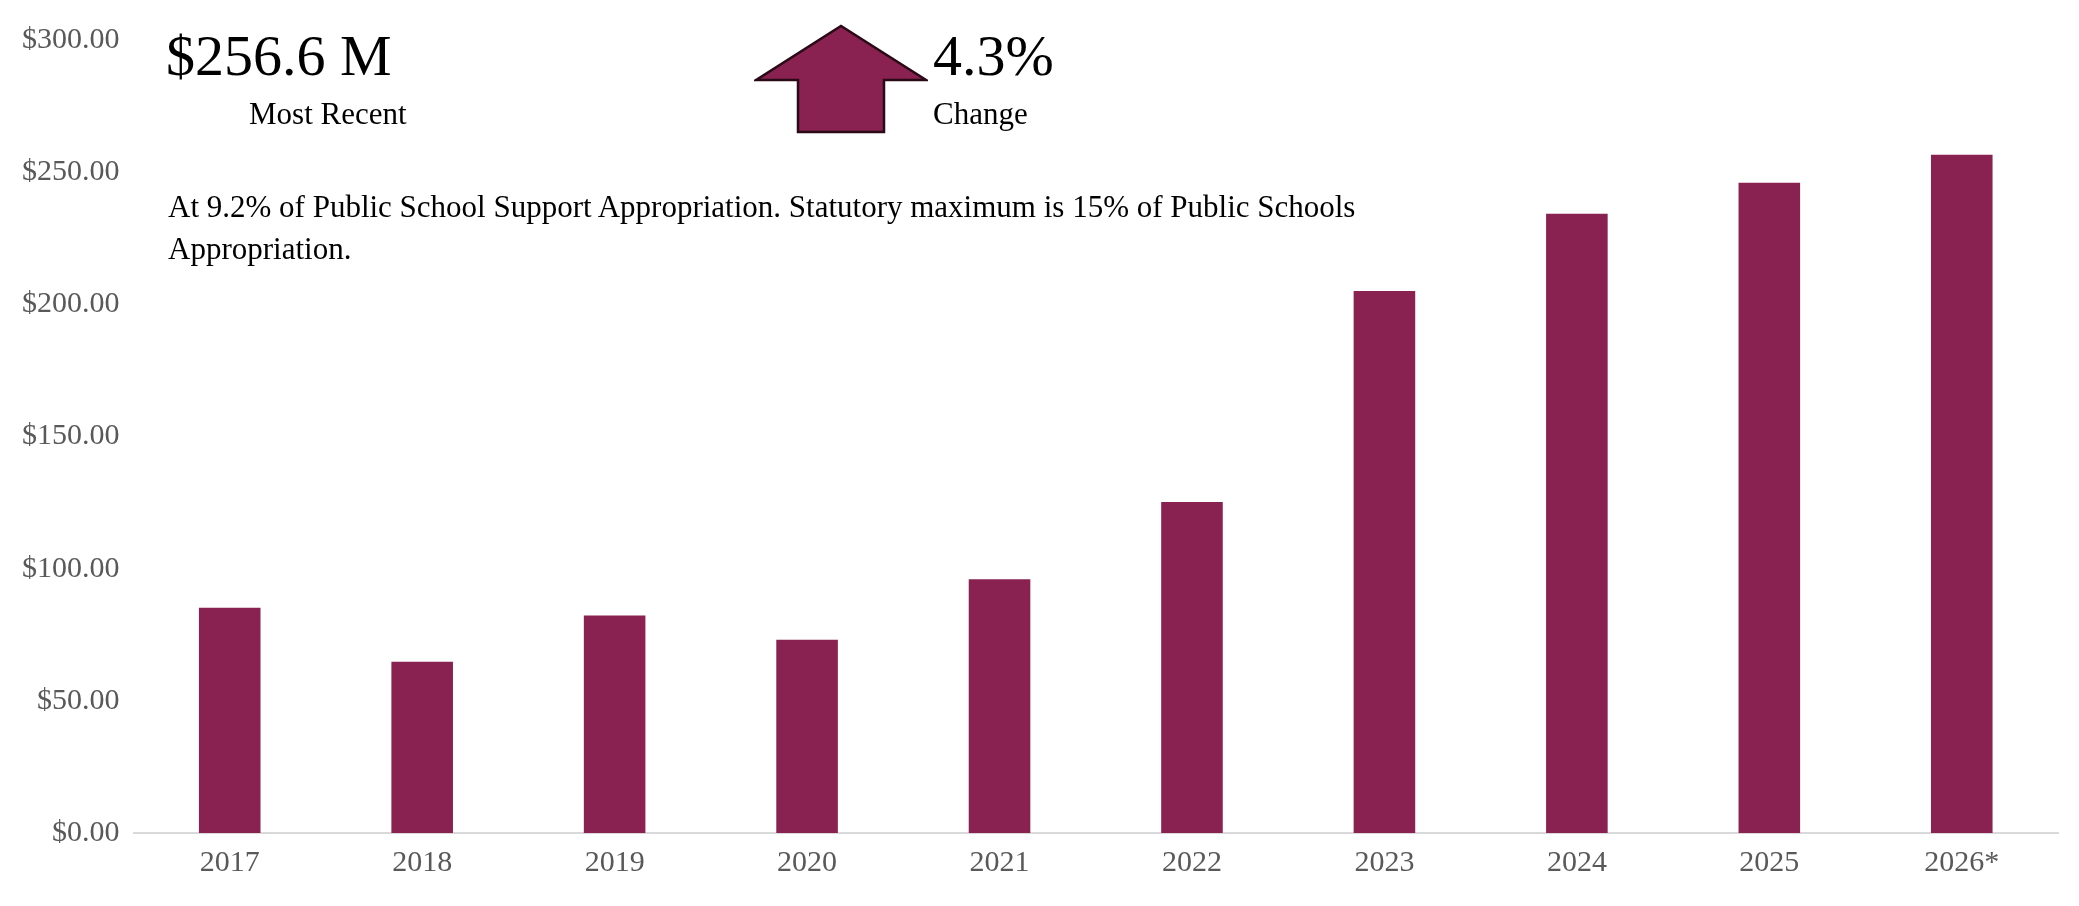  Describe the element at coordinates (1576, 860) in the screenshot. I see `x-tick-label: 2024` at that location.